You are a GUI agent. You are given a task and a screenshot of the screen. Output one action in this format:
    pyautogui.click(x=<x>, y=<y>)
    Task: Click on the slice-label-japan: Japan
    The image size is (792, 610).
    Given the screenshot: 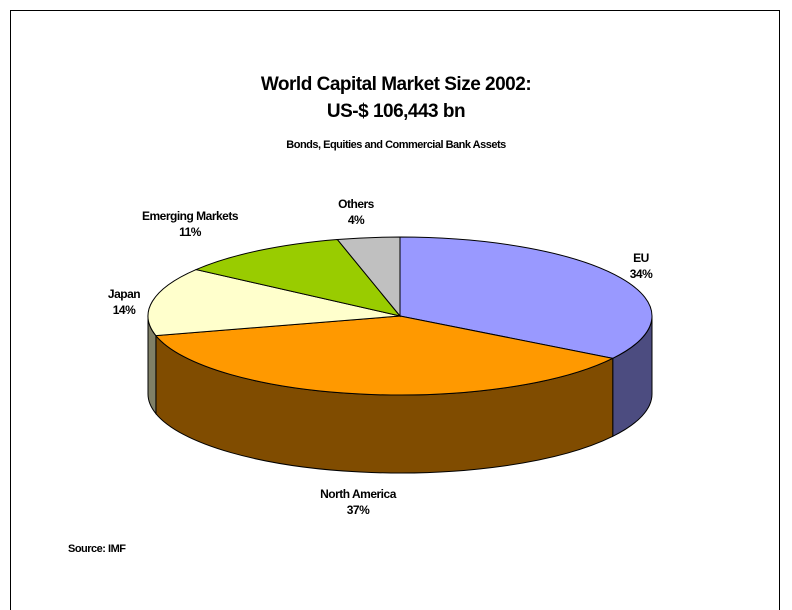 What is the action you would take?
    pyautogui.click(x=124, y=294)
    